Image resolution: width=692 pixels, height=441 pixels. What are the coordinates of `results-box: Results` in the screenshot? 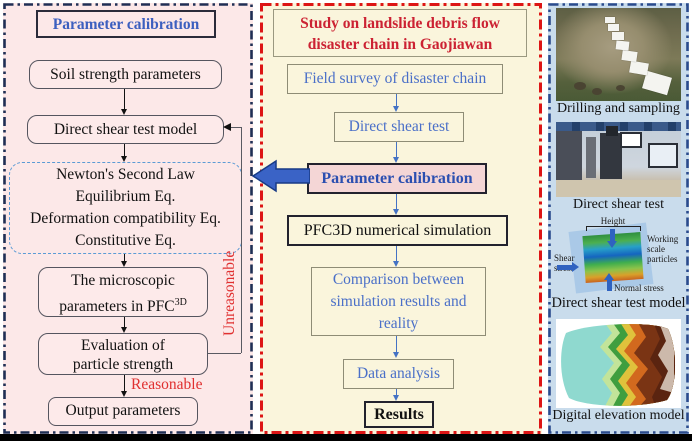 It's located at (399, 414).